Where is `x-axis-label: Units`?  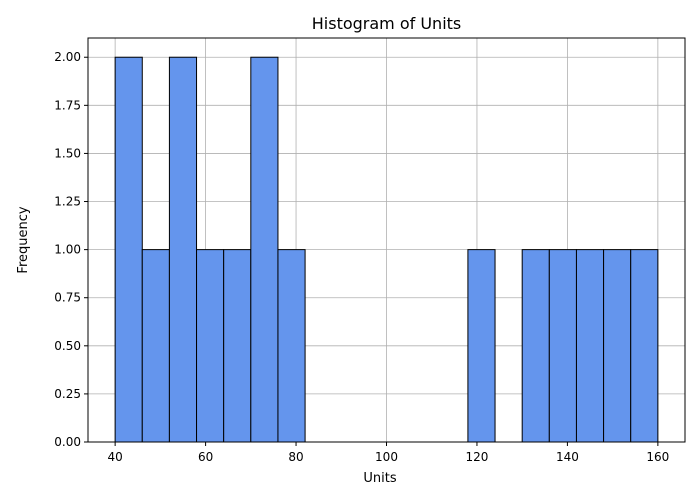 x-axis-label: Units is located at coordinates (379, 478).